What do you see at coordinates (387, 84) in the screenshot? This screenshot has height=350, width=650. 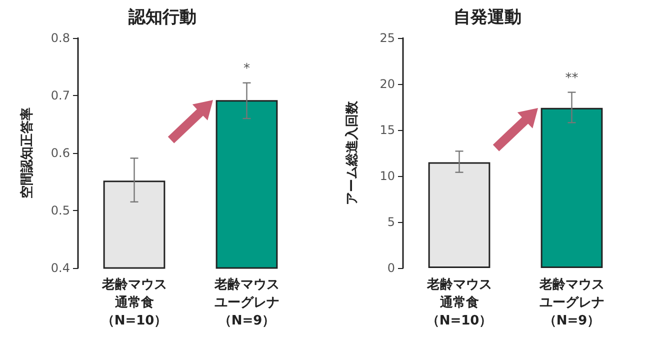 I see `y-tick-label: 20` at bounding box center [387, 84].